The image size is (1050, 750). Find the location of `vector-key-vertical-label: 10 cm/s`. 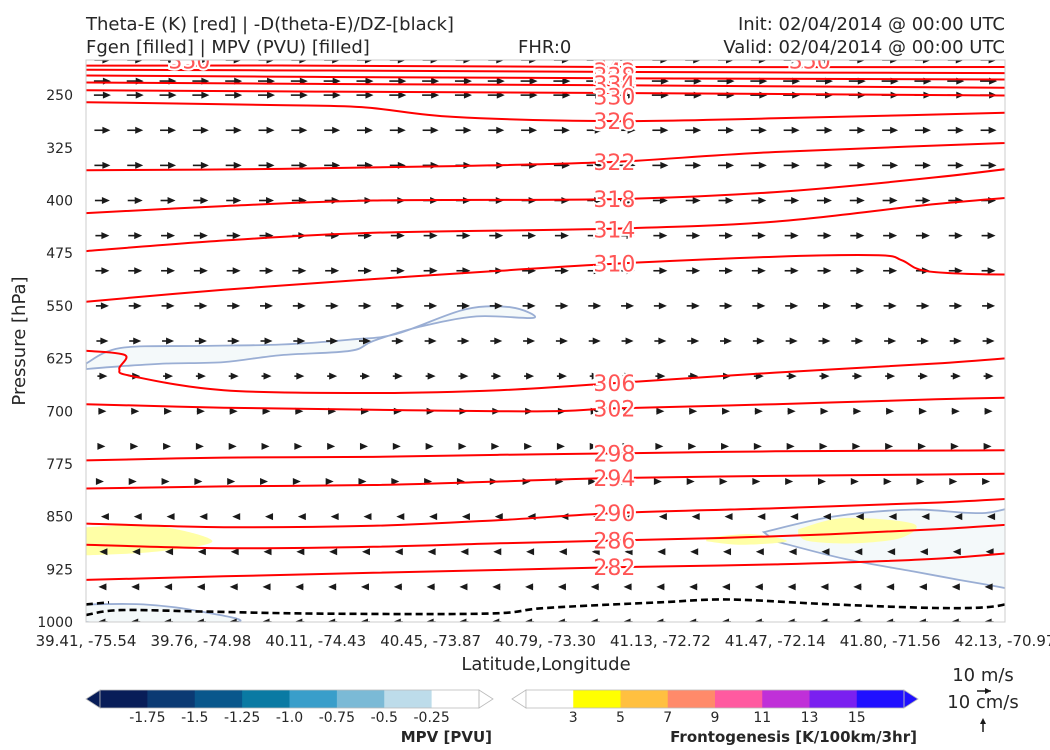

vector-key-vertical-label: 10 cm/s is located at coordinates (983, 702).